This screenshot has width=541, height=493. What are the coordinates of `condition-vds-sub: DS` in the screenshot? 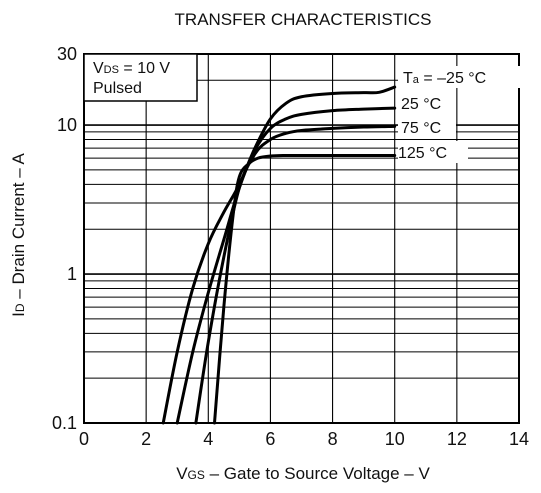 It's located at (111, 70).